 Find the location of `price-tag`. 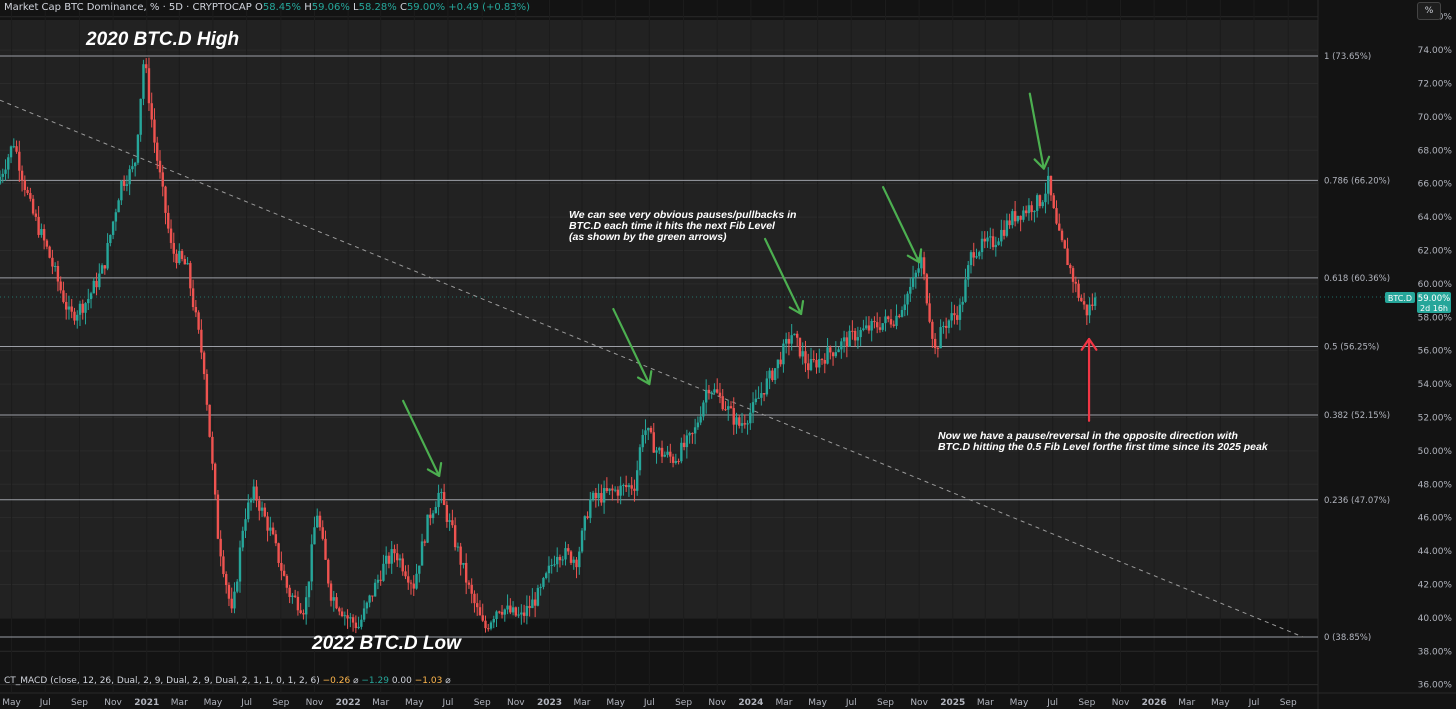

price-tag is located at coordinates (1434, 302).